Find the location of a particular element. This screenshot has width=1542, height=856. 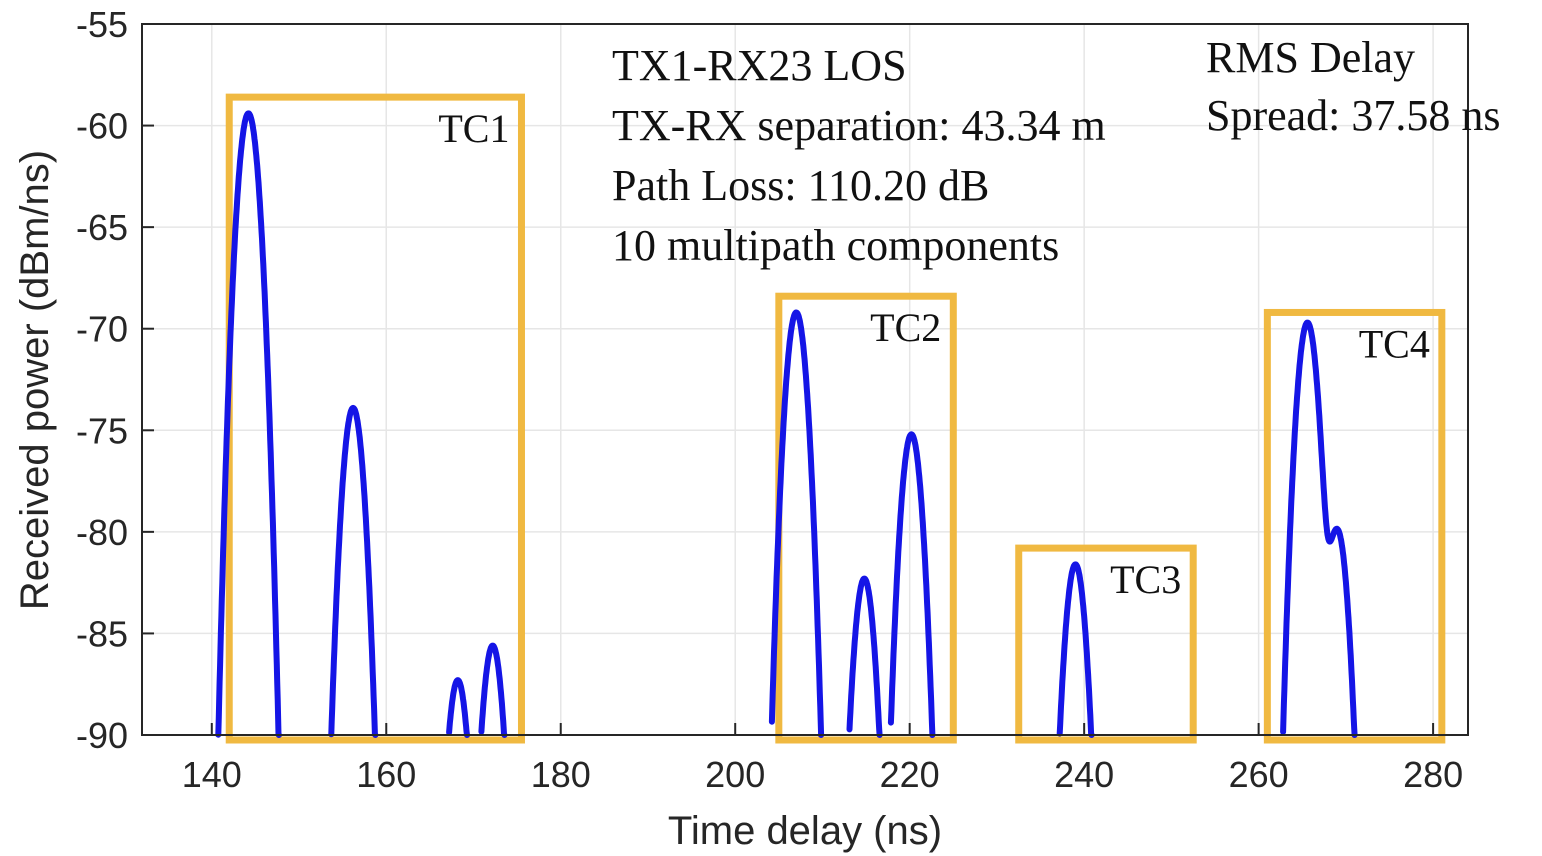

rms-delay-note-line-2: Spread: 37.58 ns is located at coordinates (1353, 115).